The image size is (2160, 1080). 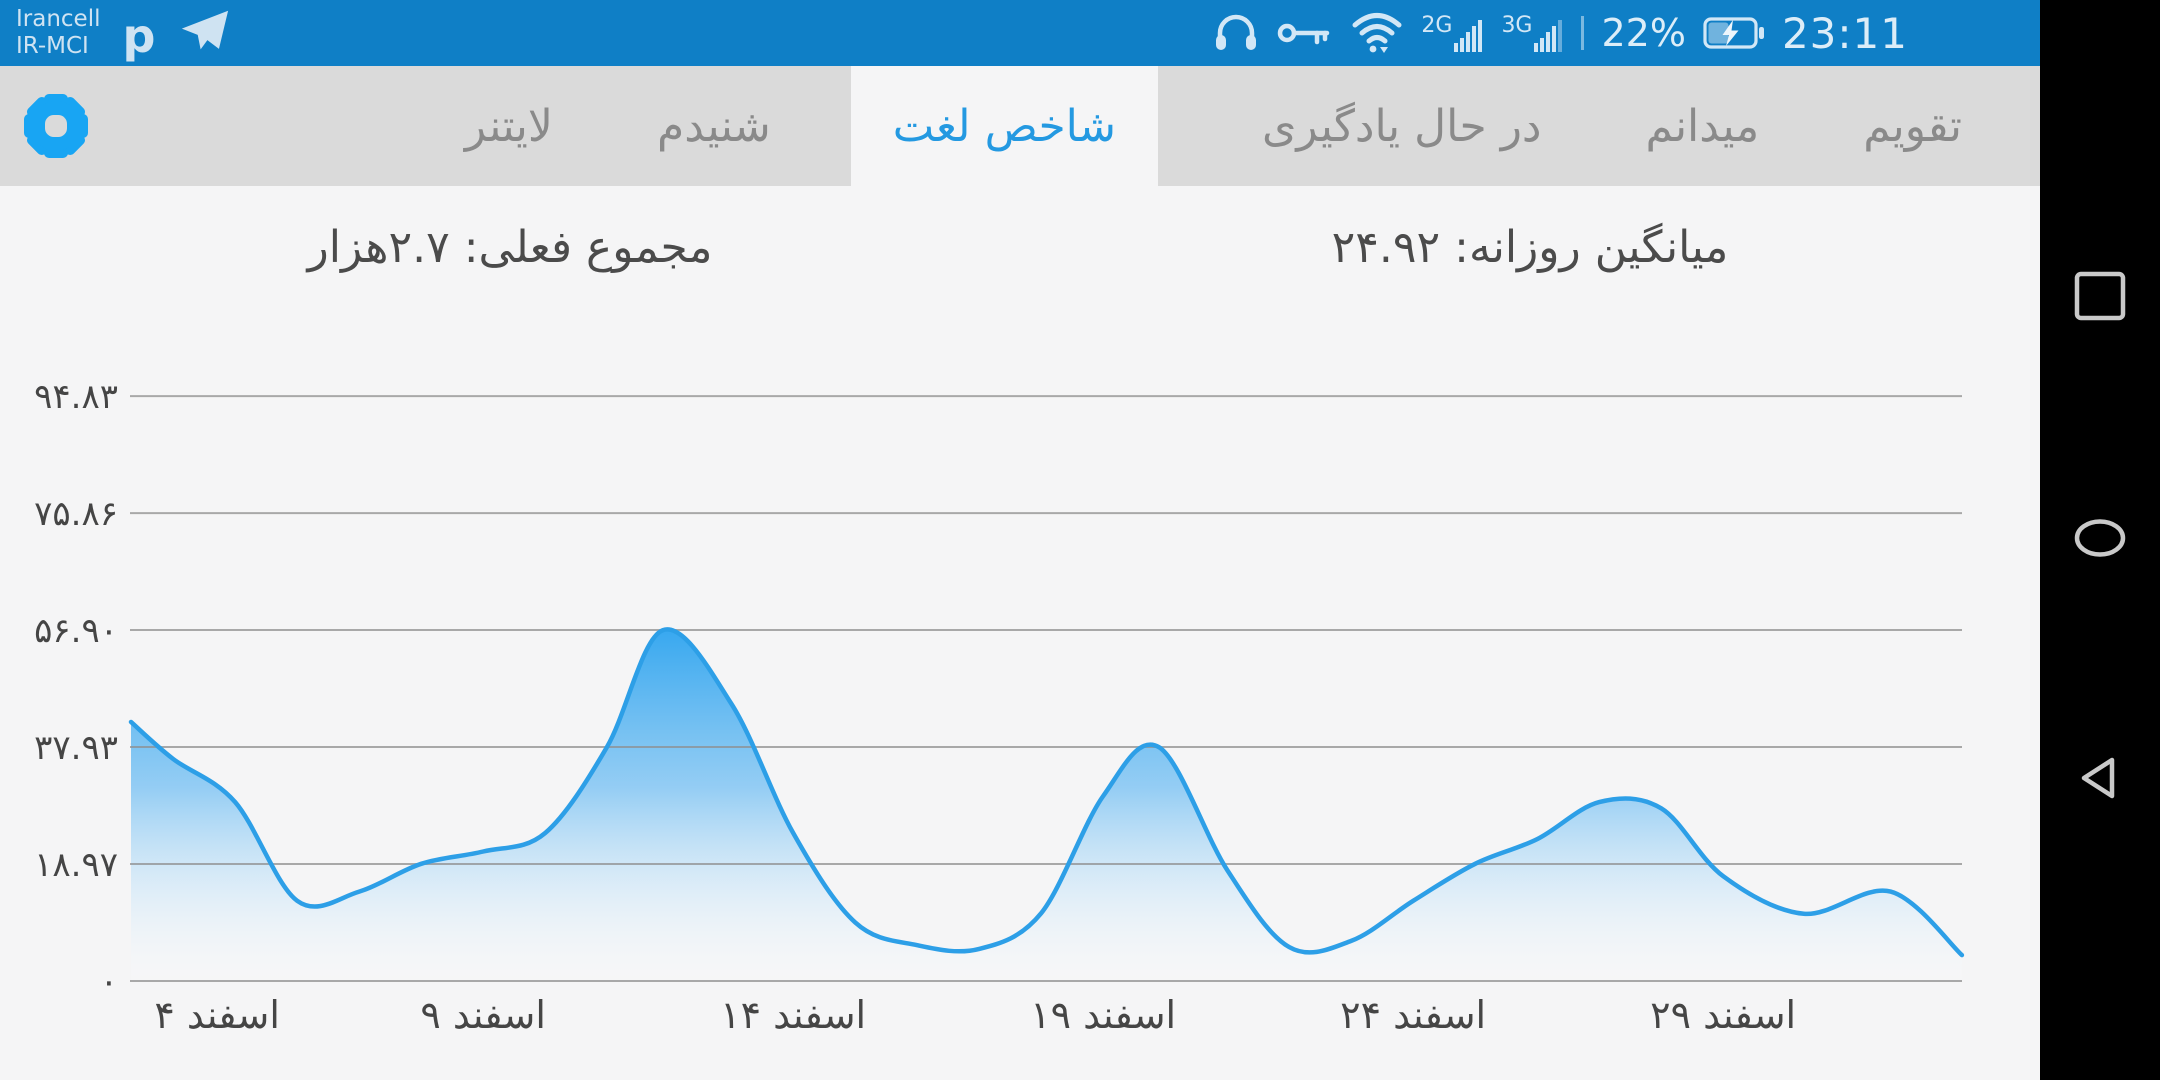 I want to click on signal-2g: 2G, so click(x=1452, y=33).